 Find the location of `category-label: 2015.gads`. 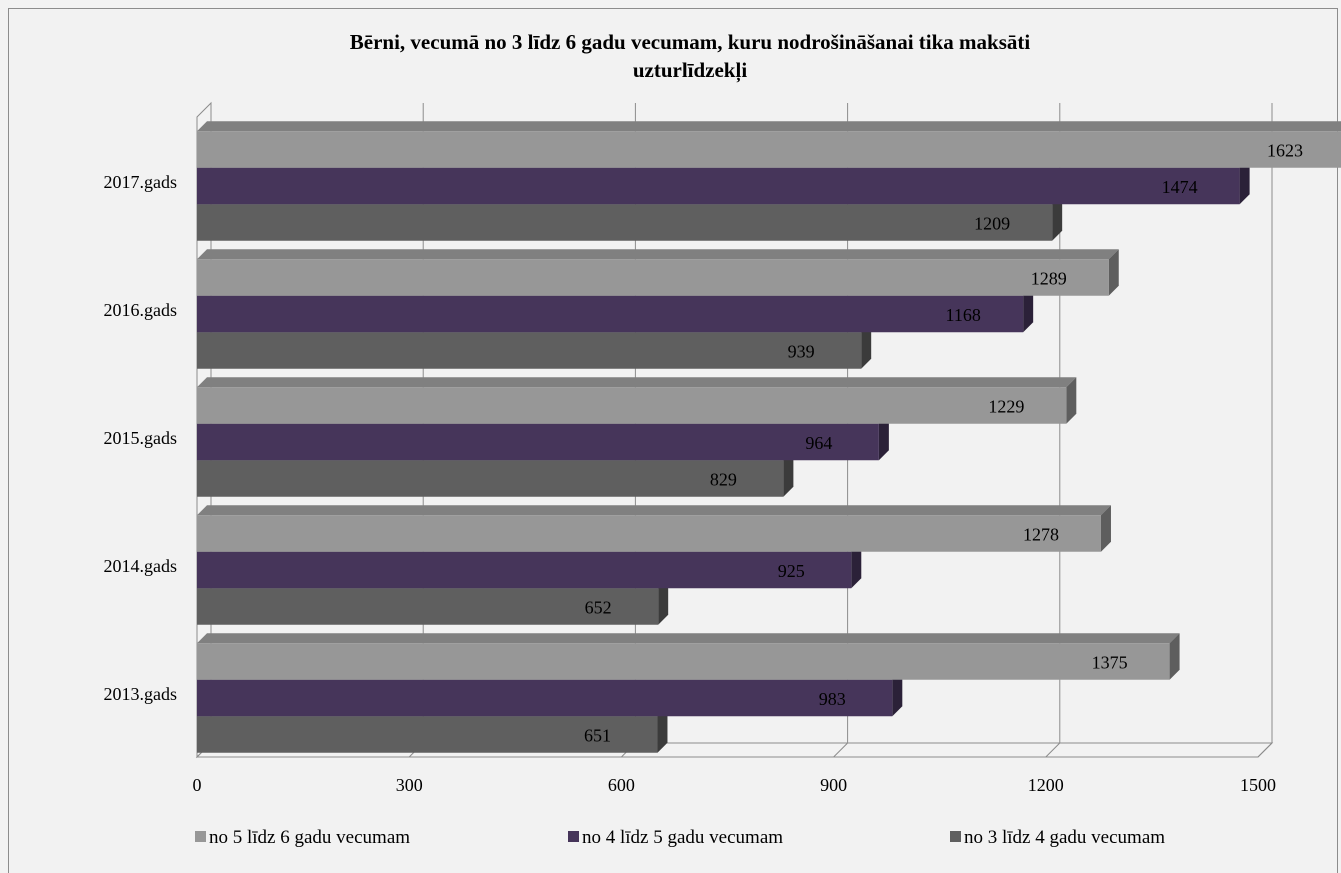

category-label: 2015.gads is located at coordinates (141, 438).